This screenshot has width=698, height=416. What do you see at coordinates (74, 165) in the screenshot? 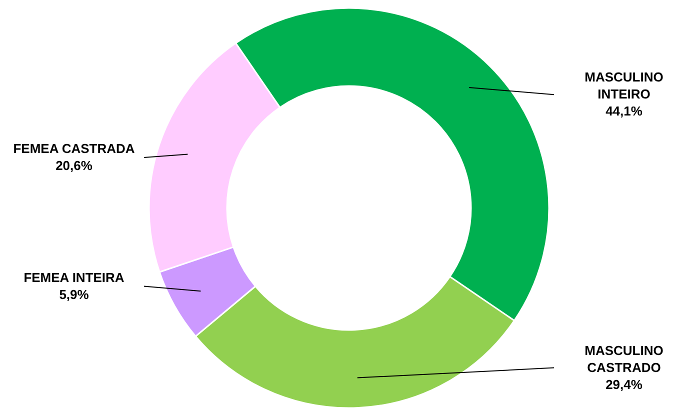
I see `data-label: 20,6%` at bounding box center [74, 165].